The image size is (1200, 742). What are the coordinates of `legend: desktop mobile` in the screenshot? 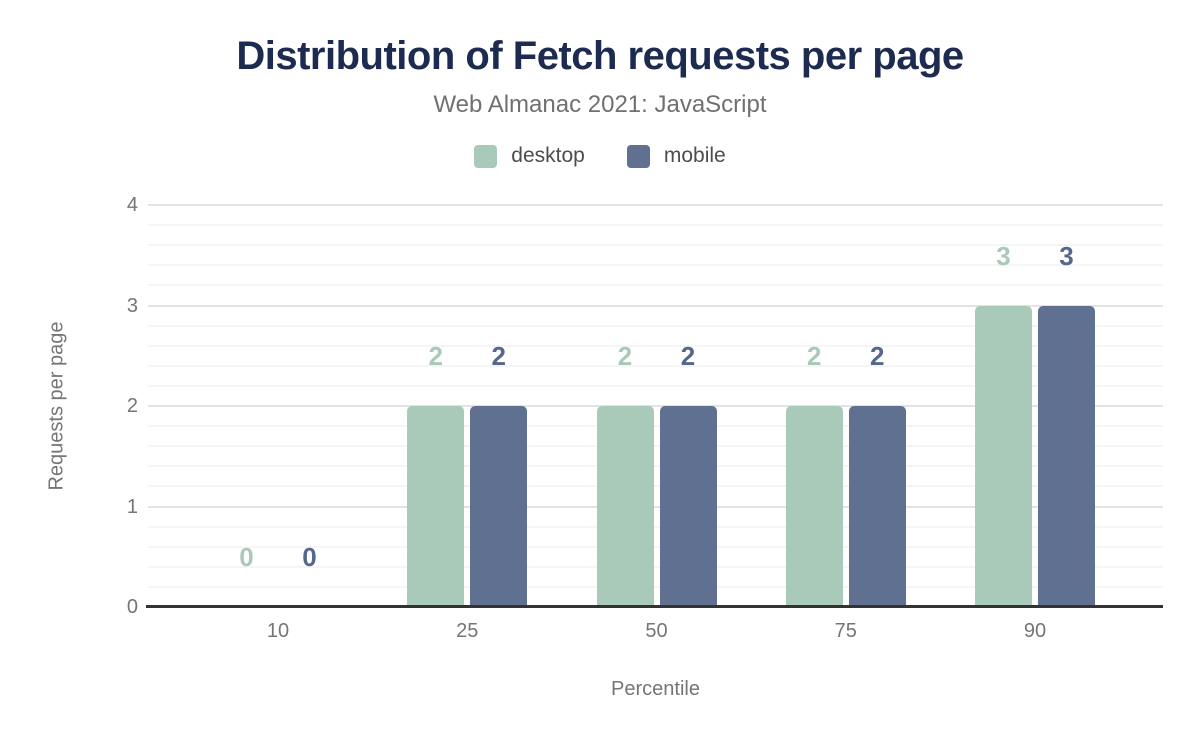 It's located at (600, 156).